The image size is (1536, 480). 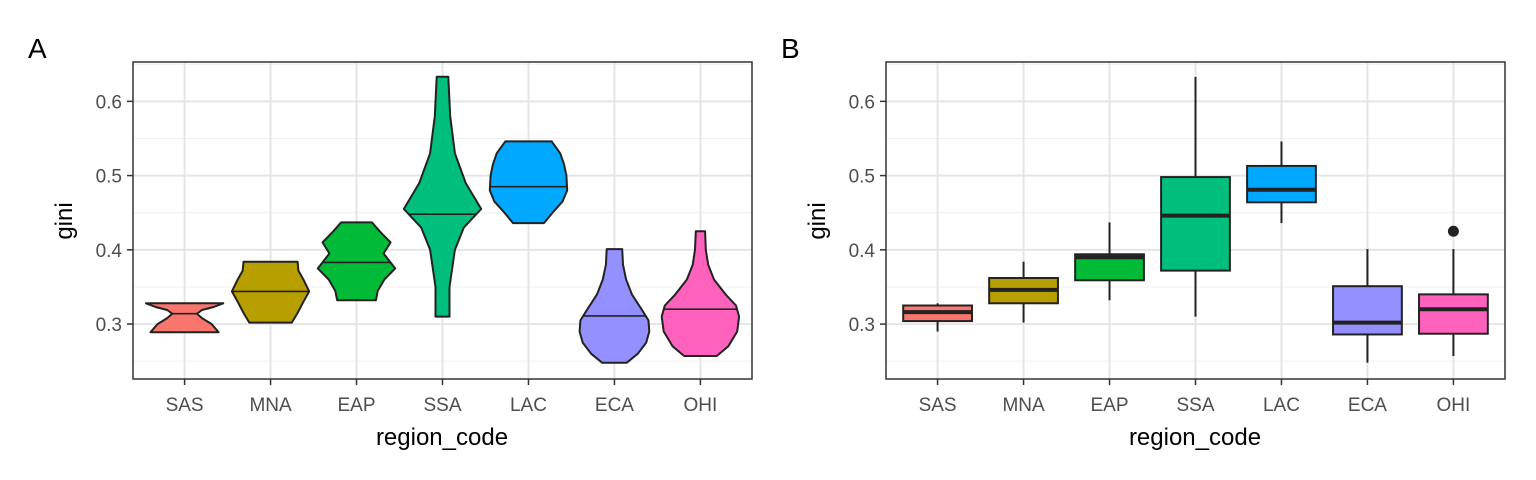 I want to click on panel-b-y-axis-title: gini, so click(x=817, y=220).